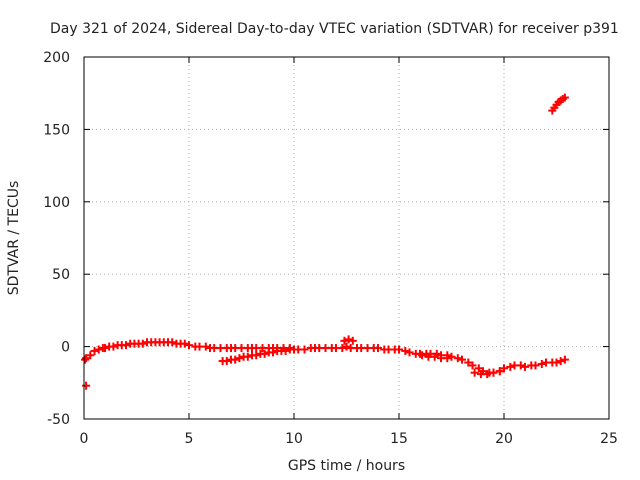  What do you see at coordinates (14, 238) in the screenshot?
I see `y-axis-label: SDTVAR / TECUs` at bounding box center [14, 238].